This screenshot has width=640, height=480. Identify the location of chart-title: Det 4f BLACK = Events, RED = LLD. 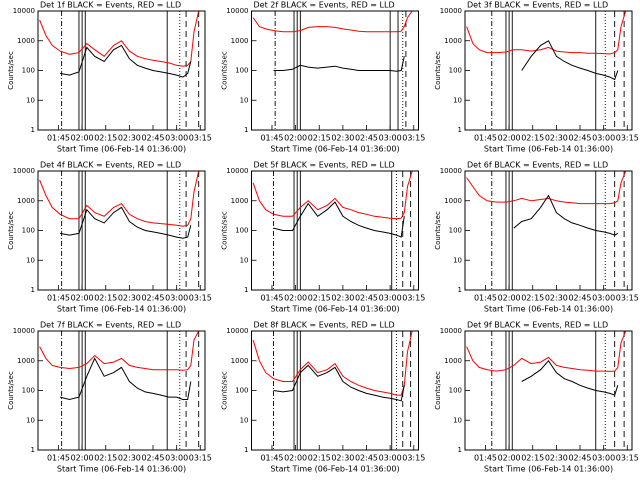
(110, 165).